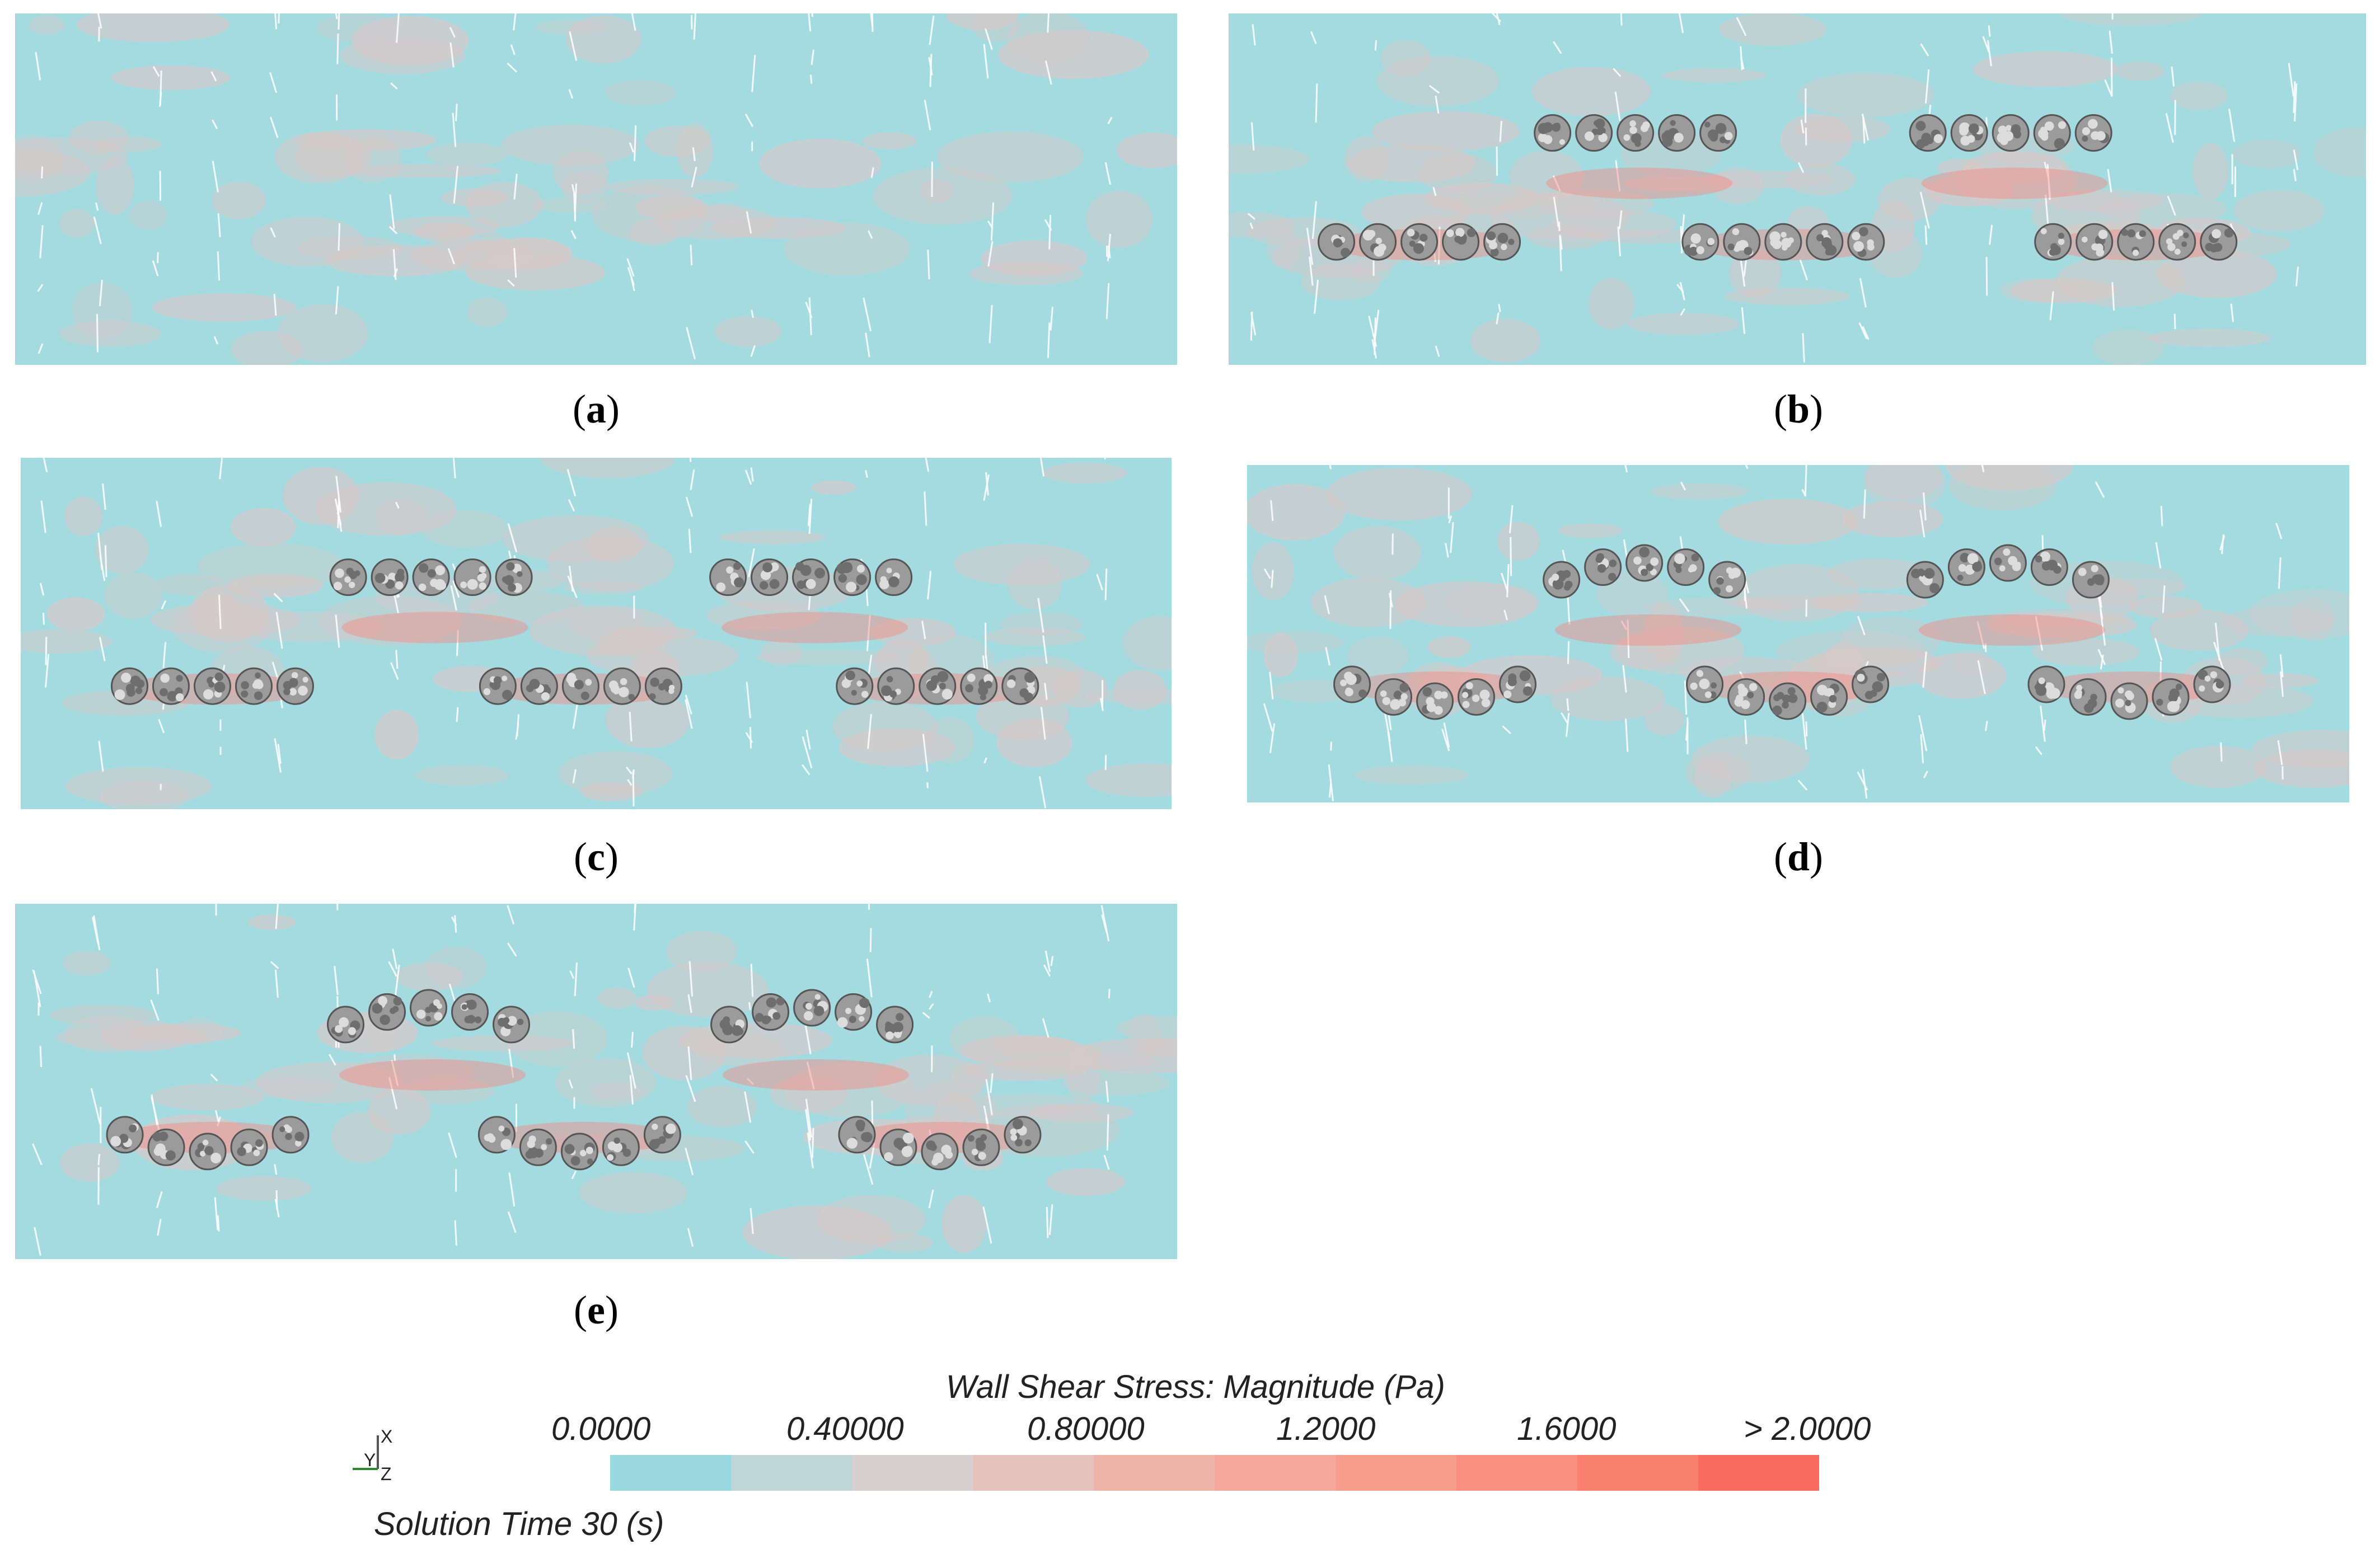 Image resolution: width=2380 pixels, height=1554 pixels. What do you see at coordinates (1567, 1429) in the screenshot?
I see `legend-tick: 1.6000` at bounding box center [1567, 1429].